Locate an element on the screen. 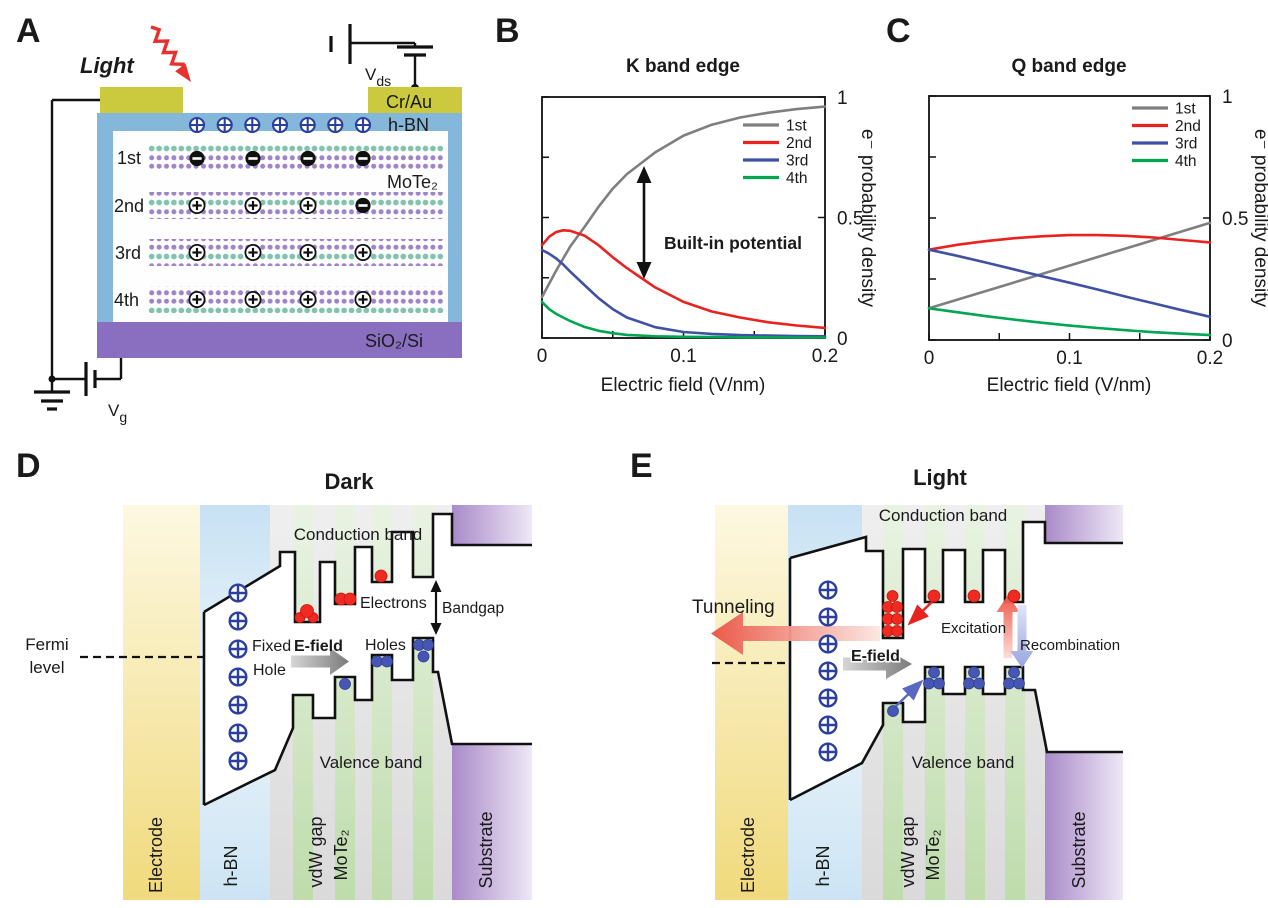 The width and height of the screenshot is (1268, 908). electrode-right is located at coordinates (415, 100).